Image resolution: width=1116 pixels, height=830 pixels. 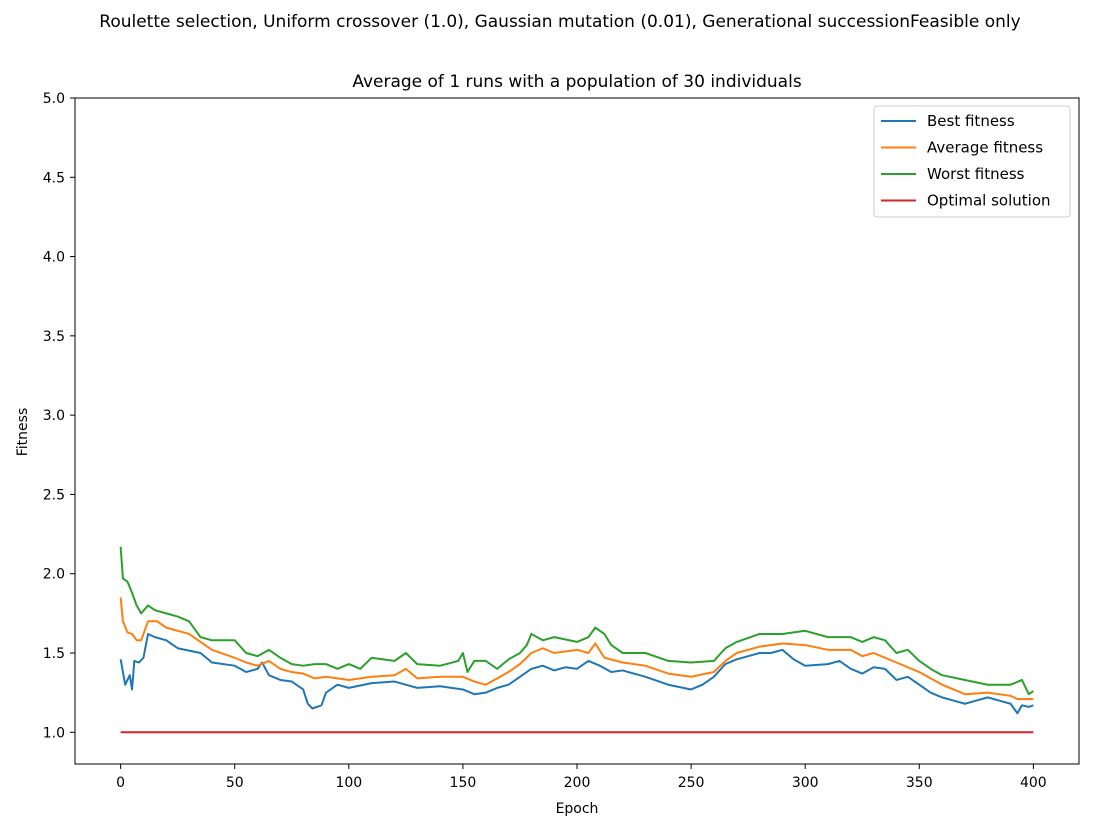 I want to click on legend-box, so click(x=972, y=161).